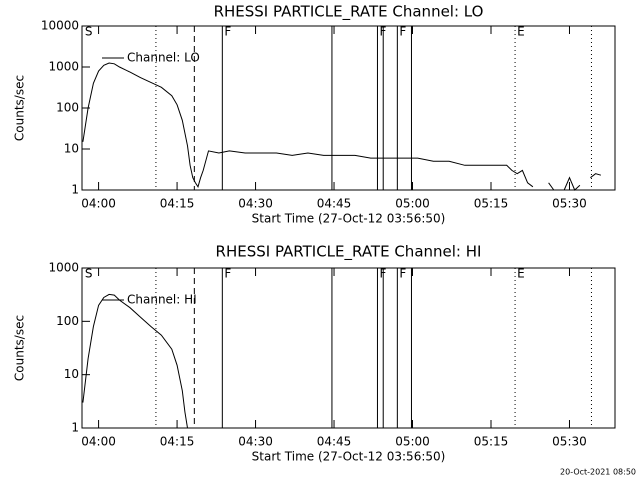  I want to click on chart-title: RHESSI PARTICLE_RATE Channel: HI, so click(349, 252).